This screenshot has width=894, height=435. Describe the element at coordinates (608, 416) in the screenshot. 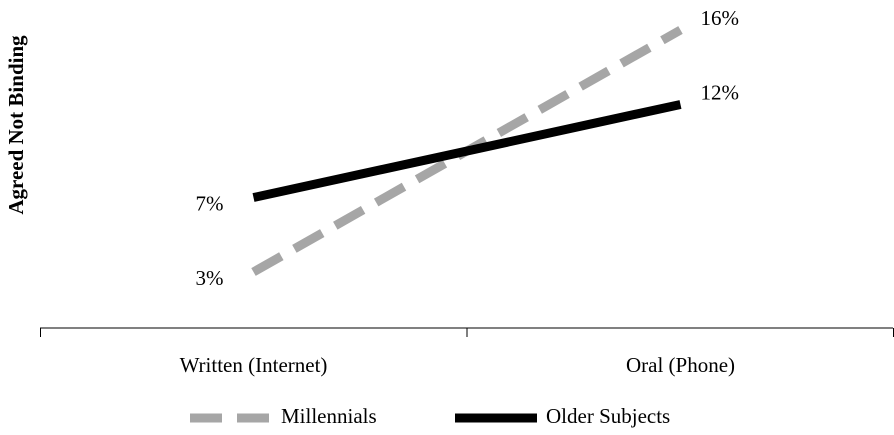

I see `legend-label: Older Subjects` at that location.